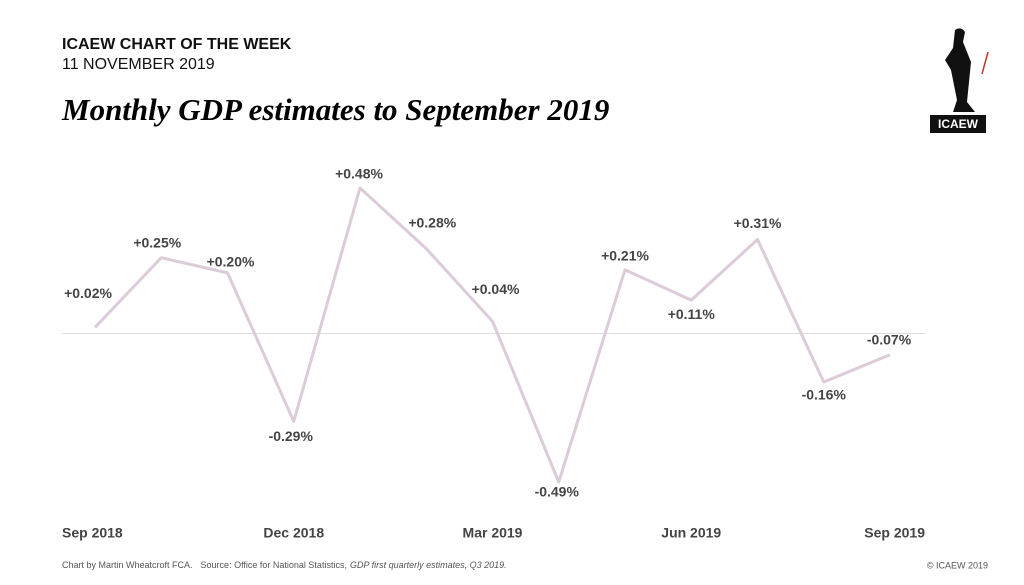 The width and height of the screenshot is (1024, 585). Describe the element at coordinates (291, 436) in the screenshot. I see `data-label: -0.29%` at that location.